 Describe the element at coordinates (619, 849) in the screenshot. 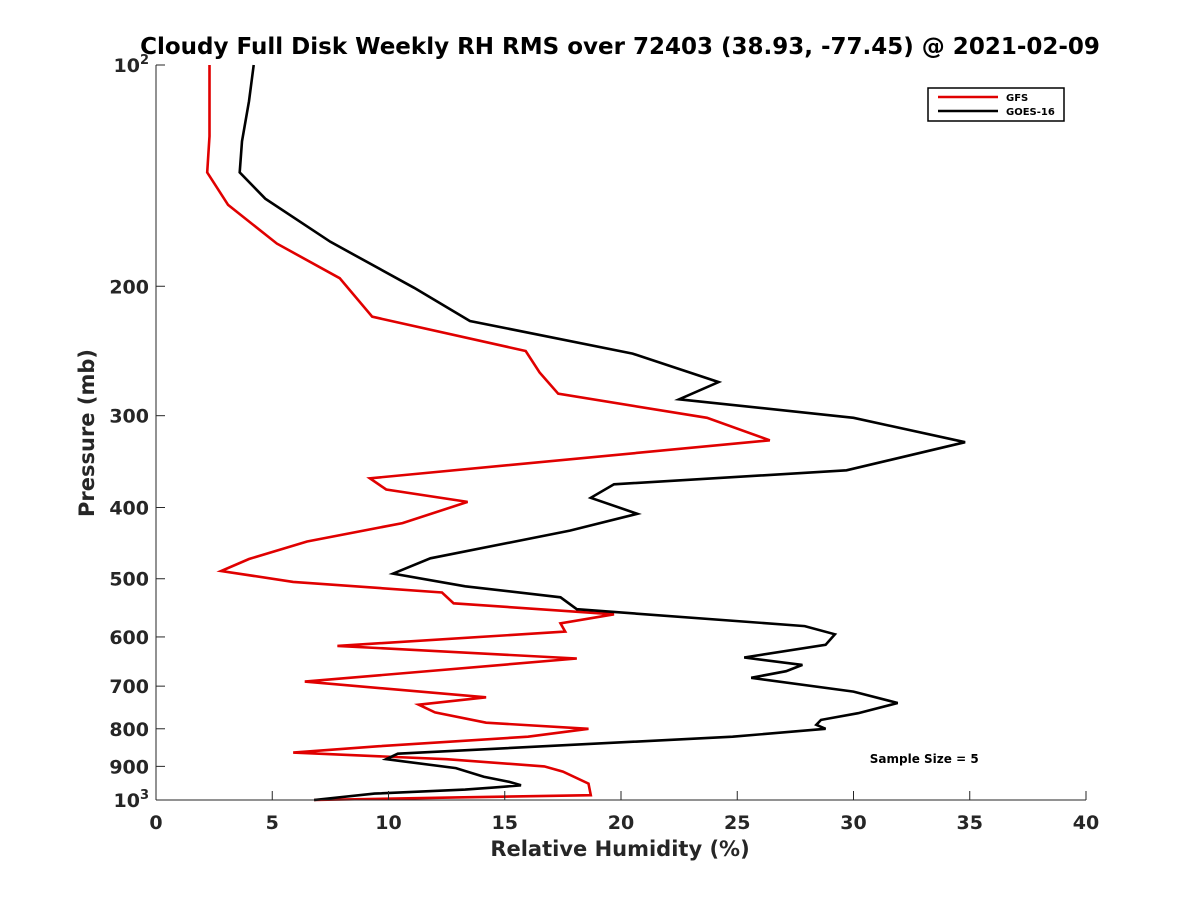

I see `x-axis-label: Relative Humidity (%)` at that location.